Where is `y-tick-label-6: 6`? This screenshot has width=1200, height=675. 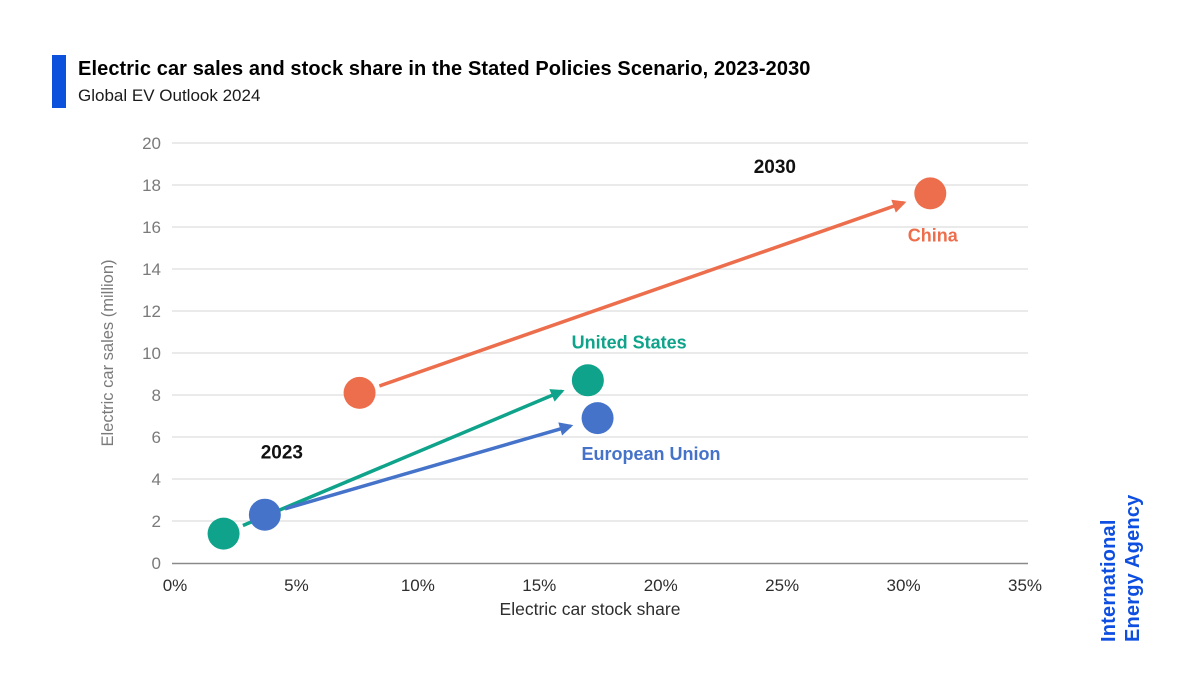 y-tick-label-6: 6 is located at coordinates (156, 437).